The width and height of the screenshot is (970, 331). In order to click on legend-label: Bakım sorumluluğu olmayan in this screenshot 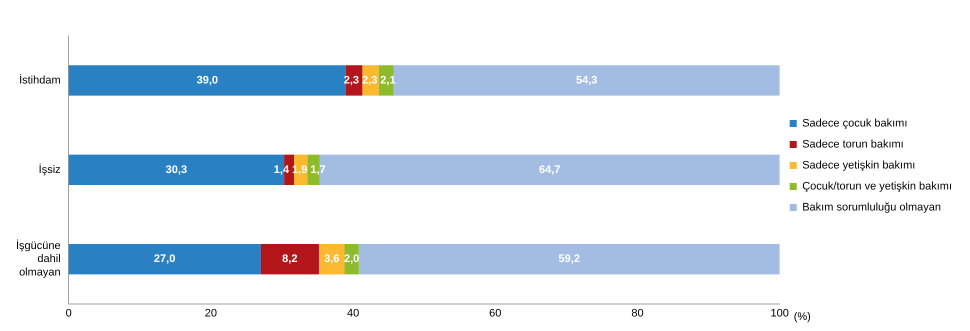, I will do `click(872, 208)`.